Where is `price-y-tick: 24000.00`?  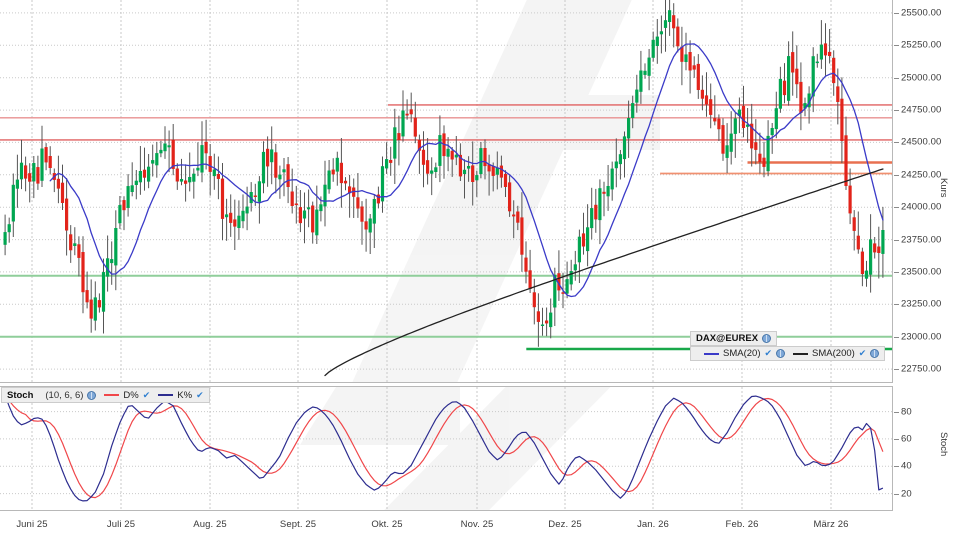 price-y-tick: 24000.00 is located at coordinates (921, 207).